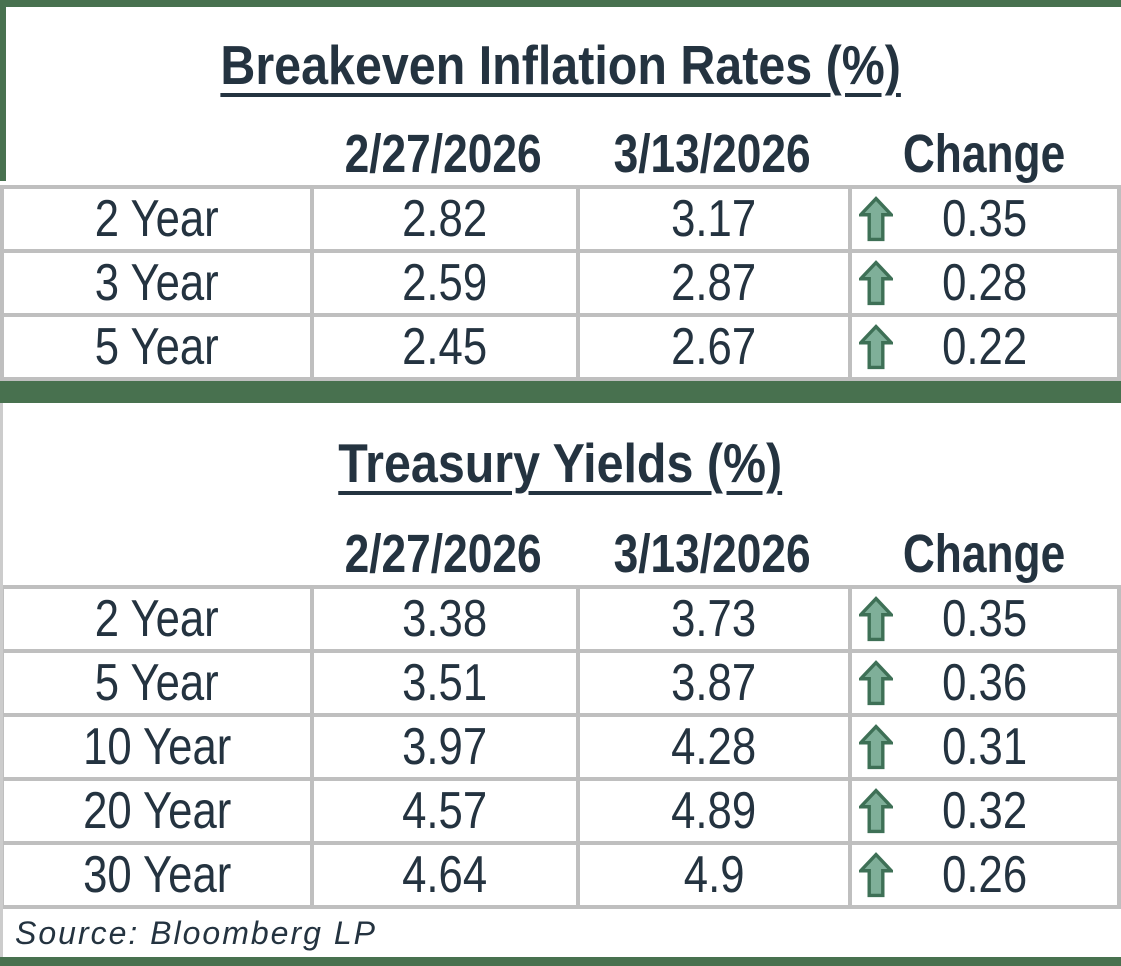 This screenshot has height=966, width=1121. What do you see at coordinates (560, 392) in the screenshot?
I see `section-divider-bar` at bounding box center [560, 392].